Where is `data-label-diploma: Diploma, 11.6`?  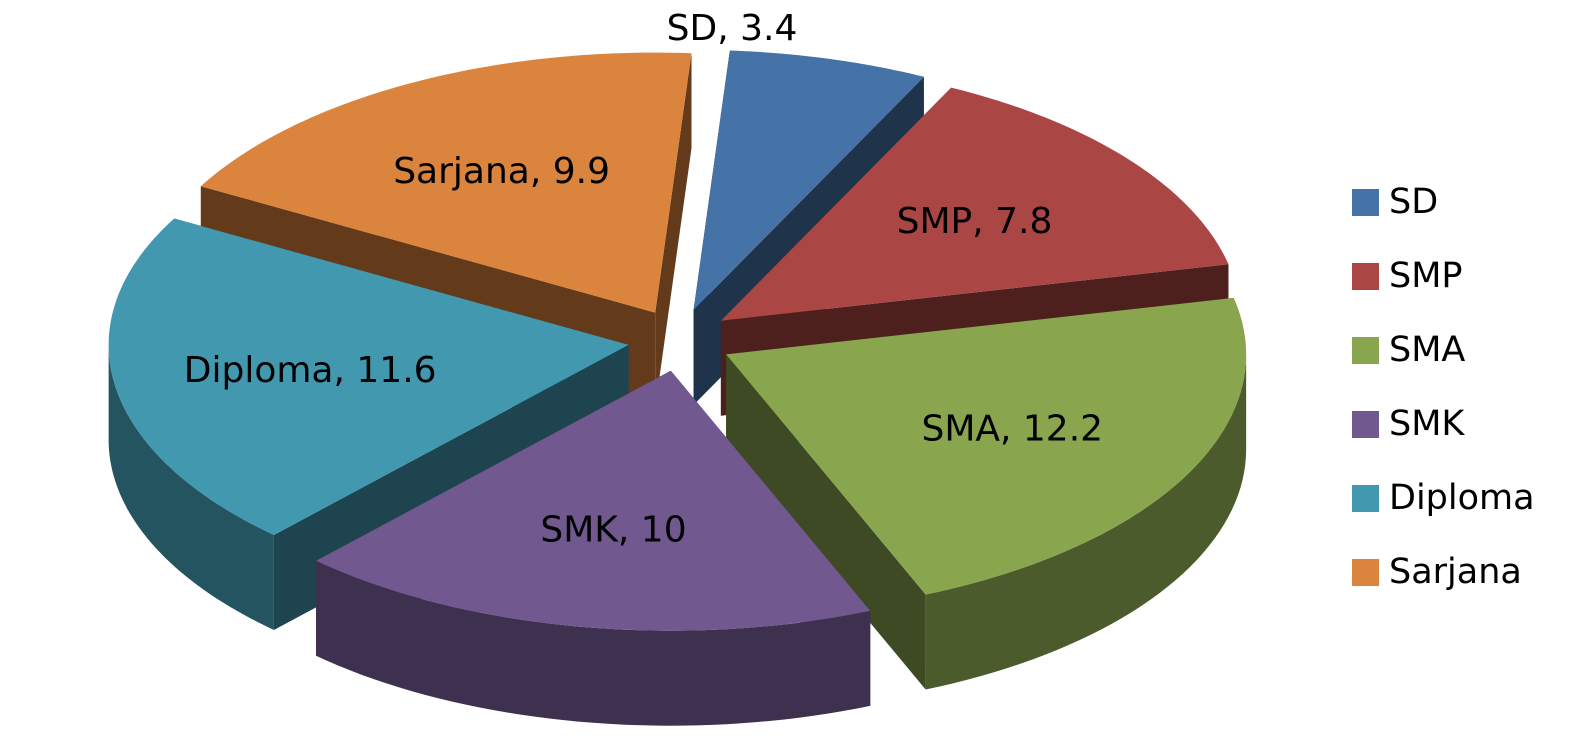 data-label-diploma: Diploma, 11.6 is located at coordinates (310, 370).